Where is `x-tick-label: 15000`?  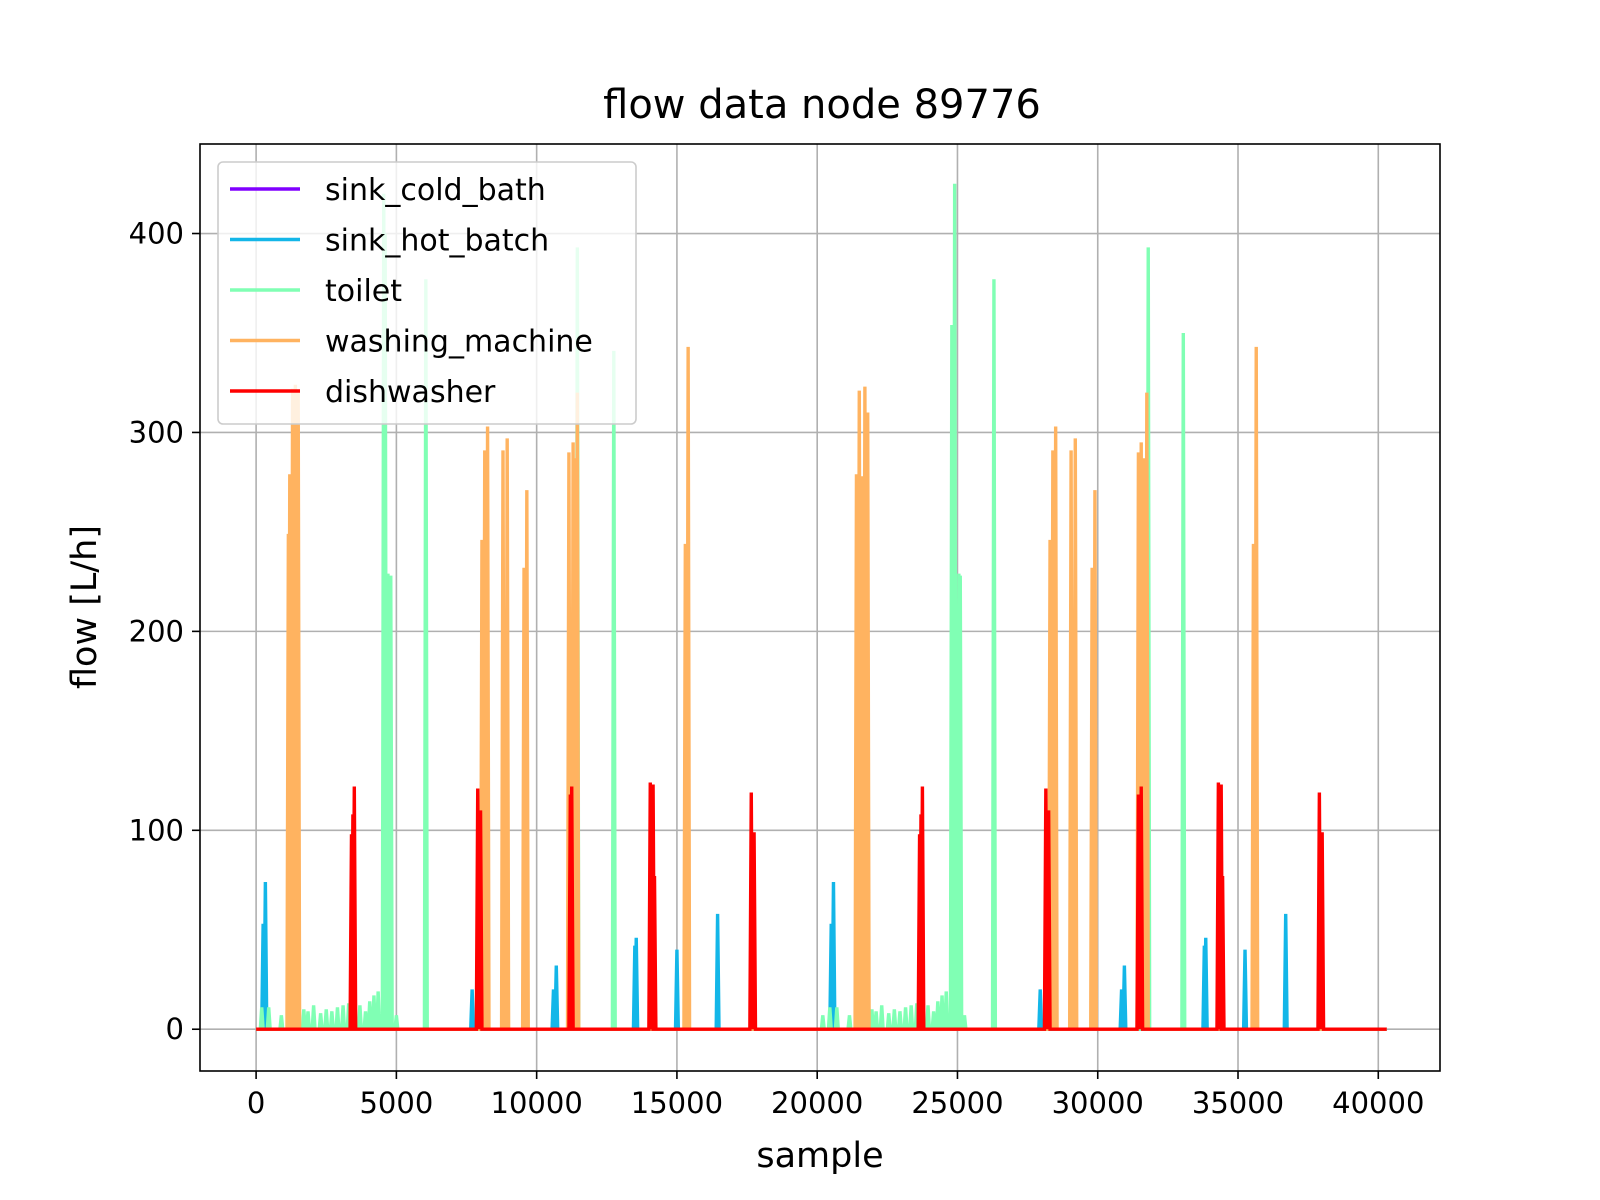 x-tick-label: 15000 is located at coordinates (677, 1103).